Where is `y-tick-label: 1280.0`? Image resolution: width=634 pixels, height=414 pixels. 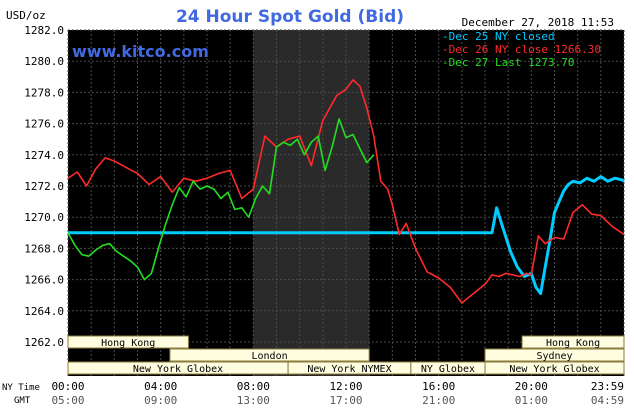 y-tick-label: 1280.0 is located at coordinates (44, 61).